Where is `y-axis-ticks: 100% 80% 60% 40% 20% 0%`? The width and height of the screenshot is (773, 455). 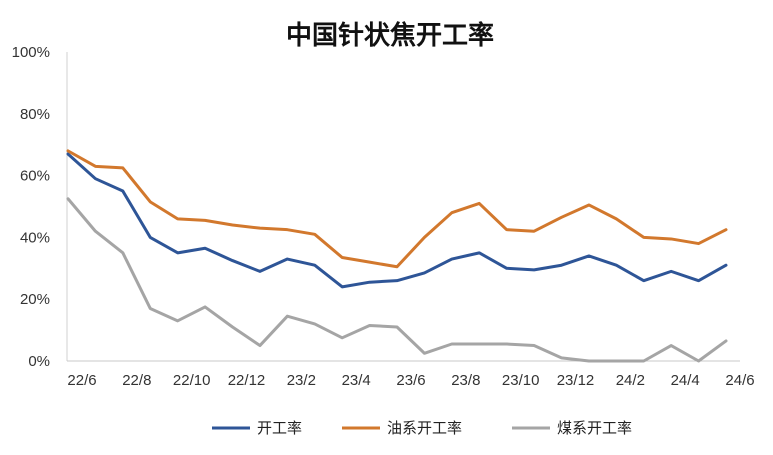
y-axis-ticks: 100% 80% 60% 40% 20% 0% is located at coordinates (31, 207).